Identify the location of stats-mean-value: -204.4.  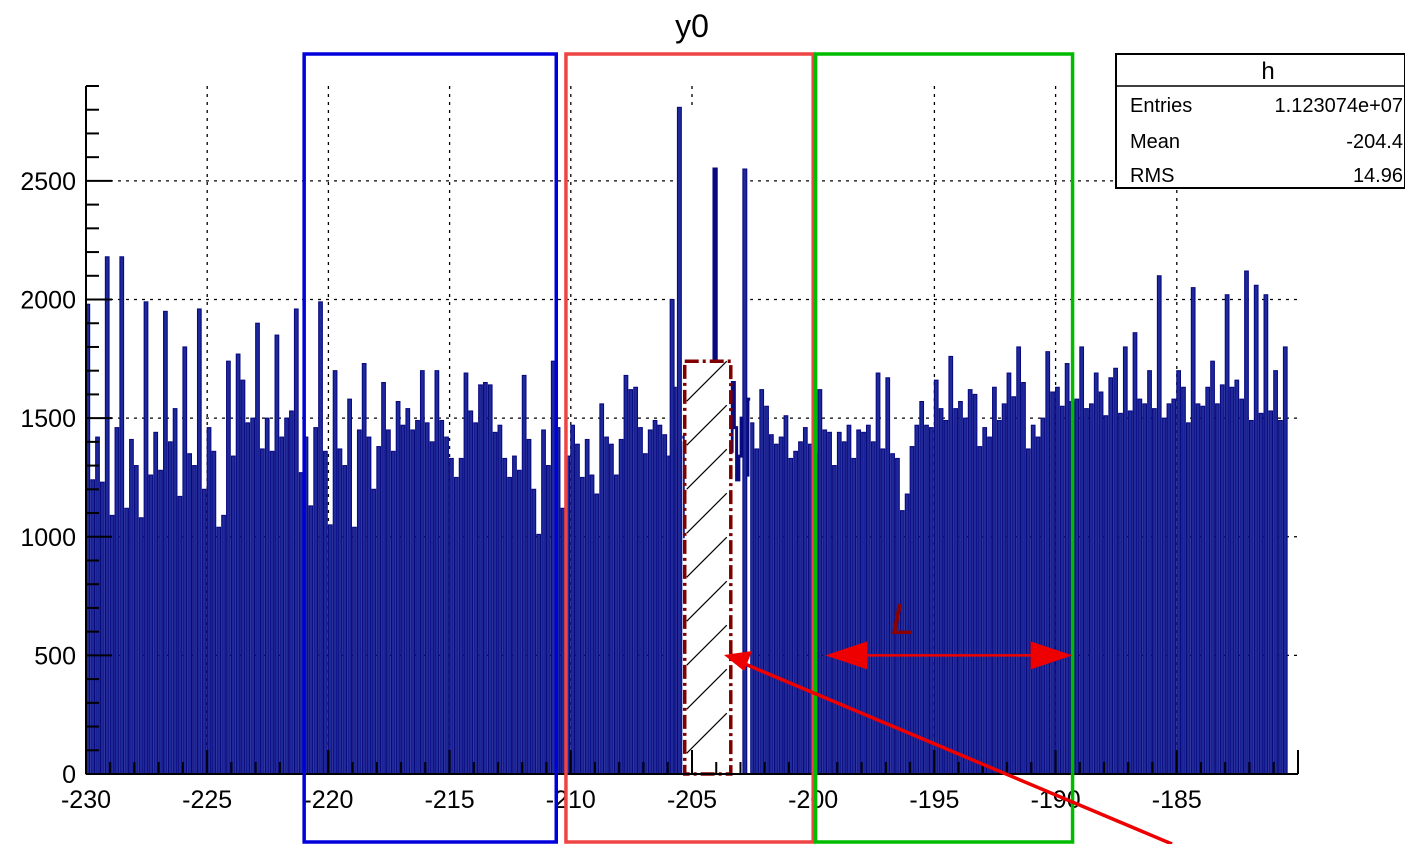
(1374, 142).